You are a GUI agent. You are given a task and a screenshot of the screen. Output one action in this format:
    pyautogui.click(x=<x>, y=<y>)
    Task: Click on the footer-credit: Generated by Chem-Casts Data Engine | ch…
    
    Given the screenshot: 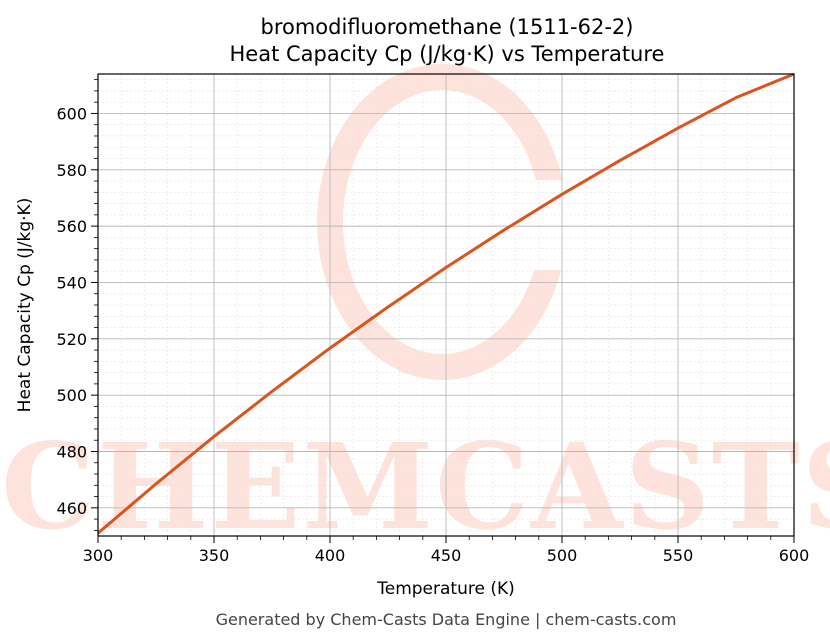 What is the action you would take?
    pyautogui.click(x=446, y=619)
    